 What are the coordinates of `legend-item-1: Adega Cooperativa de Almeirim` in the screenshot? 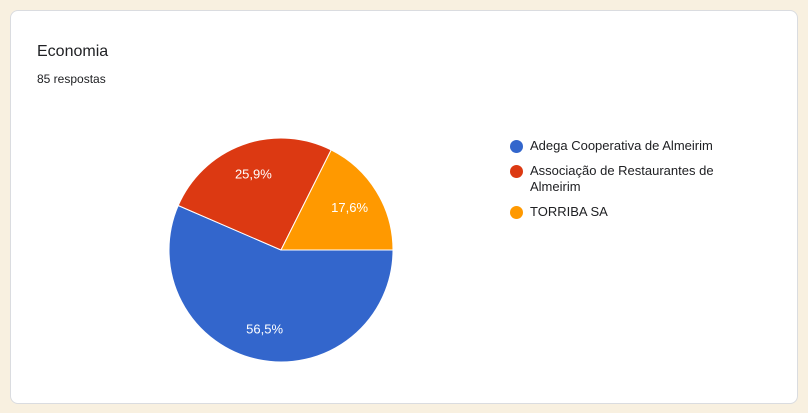 It's located at (622, 146).